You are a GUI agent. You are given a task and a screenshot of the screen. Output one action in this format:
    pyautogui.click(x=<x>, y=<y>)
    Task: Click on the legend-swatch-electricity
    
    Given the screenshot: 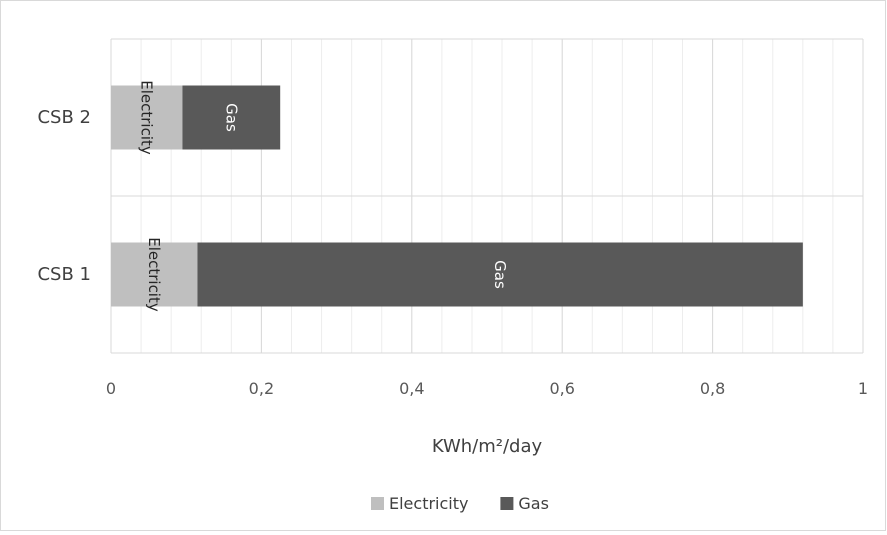 What is the action you would take?
    pyautogui.click(x=377, y=503)
    